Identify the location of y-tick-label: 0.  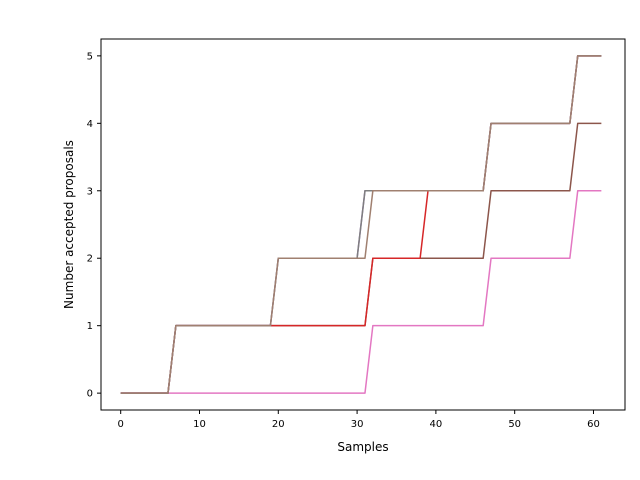
(90, 394).